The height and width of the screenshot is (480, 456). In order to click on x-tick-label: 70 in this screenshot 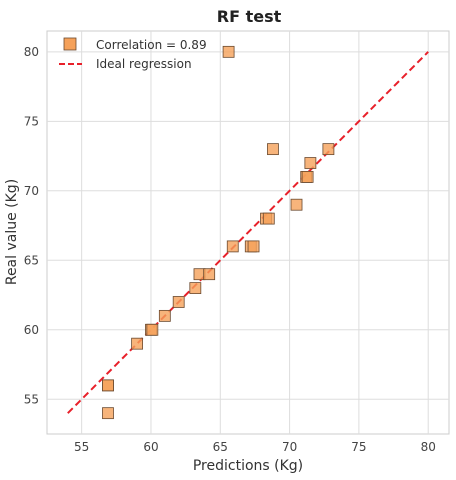, I will do `click(289, 447)`.